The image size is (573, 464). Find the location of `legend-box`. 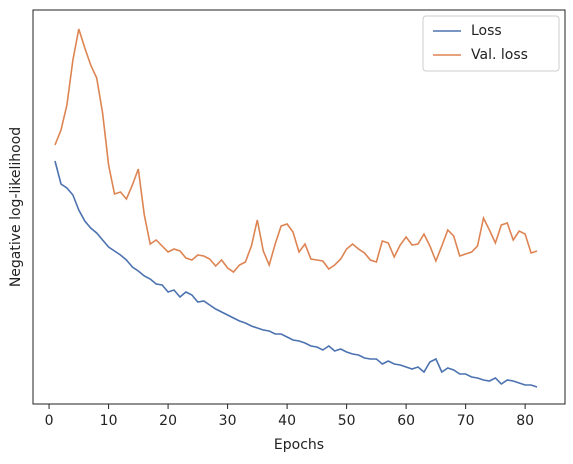

legend-box is located at coordinates (491, 43).